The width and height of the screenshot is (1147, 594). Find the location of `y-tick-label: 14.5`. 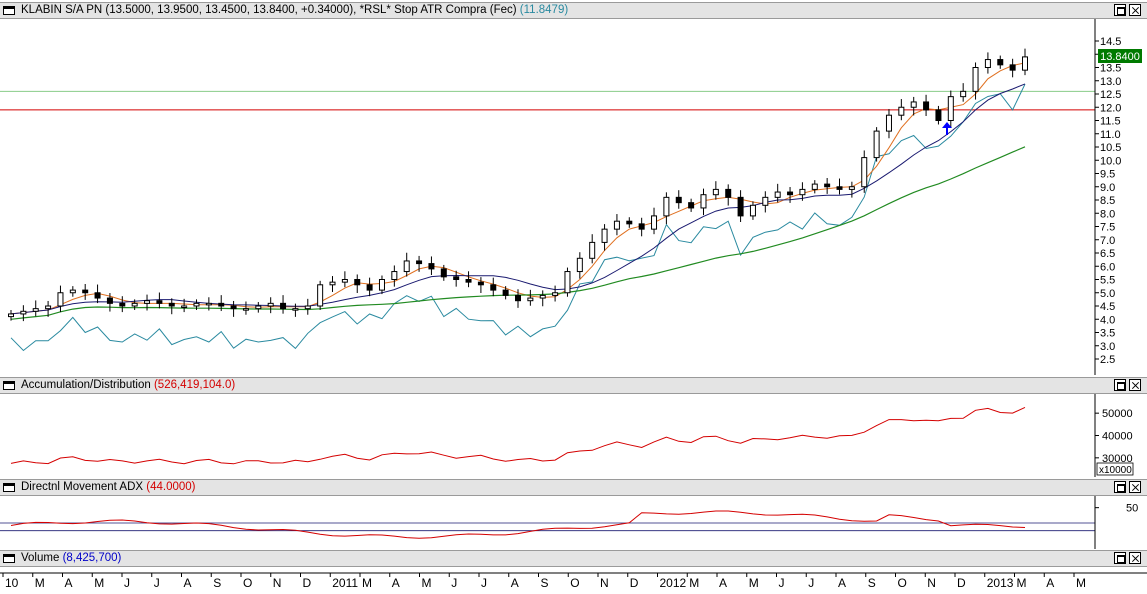

y-tick-label: 14.5 is located at coordinates (1110, 42).